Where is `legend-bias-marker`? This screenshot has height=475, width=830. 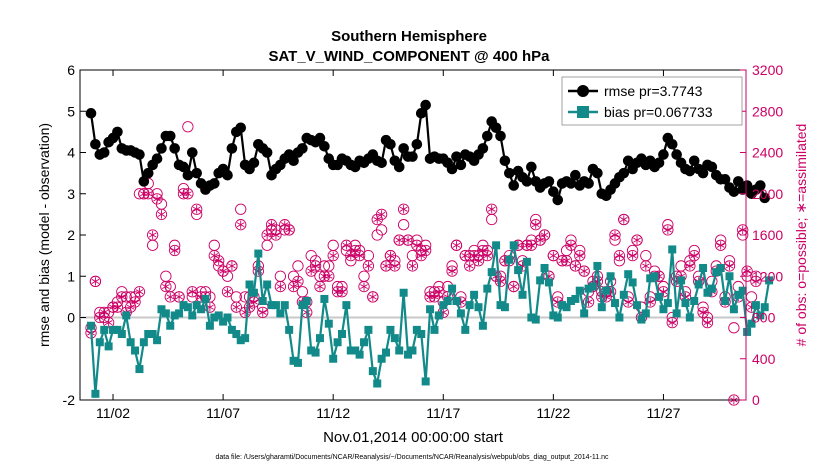
legend-bias-marker is located at coordinates (583, 112).